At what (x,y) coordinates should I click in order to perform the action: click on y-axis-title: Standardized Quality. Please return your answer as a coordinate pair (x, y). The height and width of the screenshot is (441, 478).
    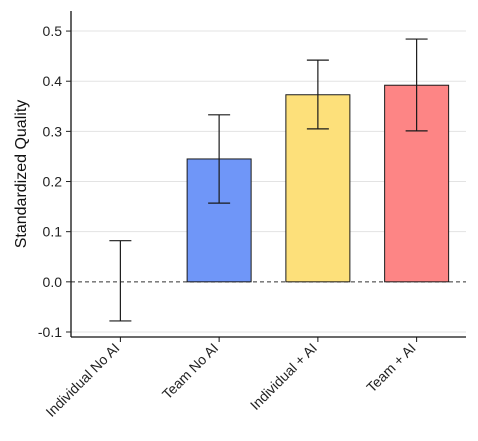
    Looking at the image, I should click on (21, 174).